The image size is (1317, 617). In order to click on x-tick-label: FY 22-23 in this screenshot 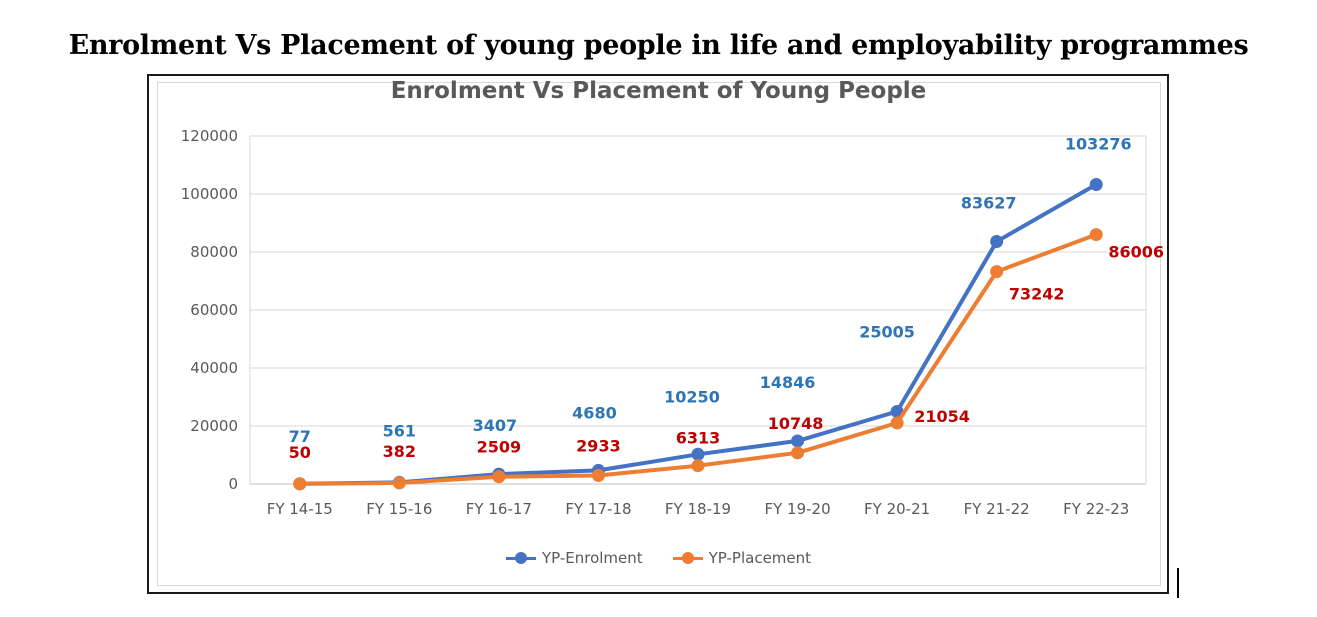, I will do `click(1096, 509)`.